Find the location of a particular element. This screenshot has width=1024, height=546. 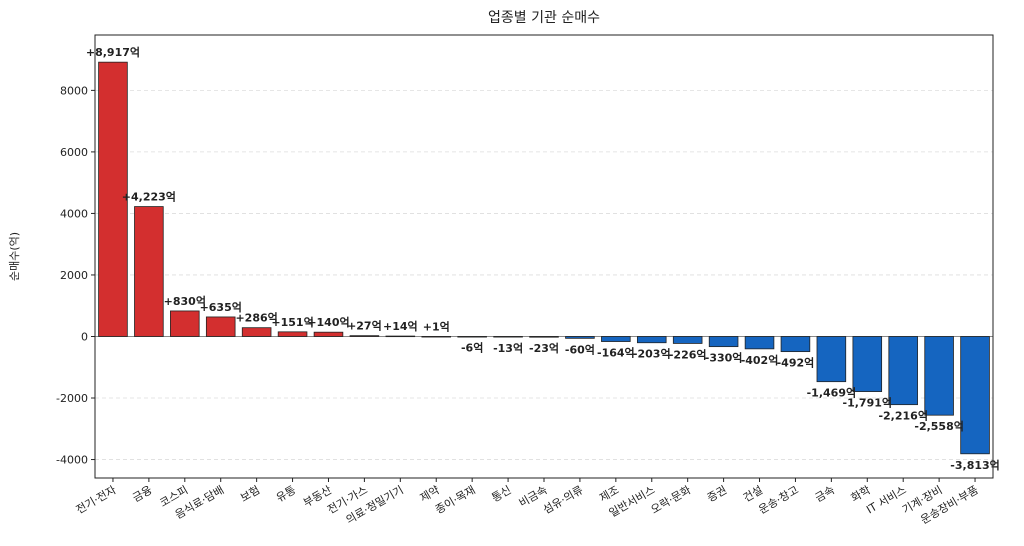

data-label: +635억 is located at coordinates (221, 307).